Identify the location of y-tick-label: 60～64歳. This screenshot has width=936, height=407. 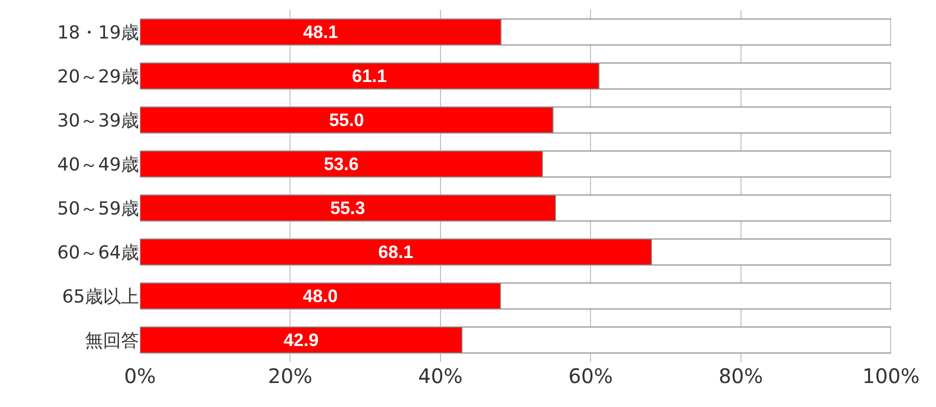
(98, 253).